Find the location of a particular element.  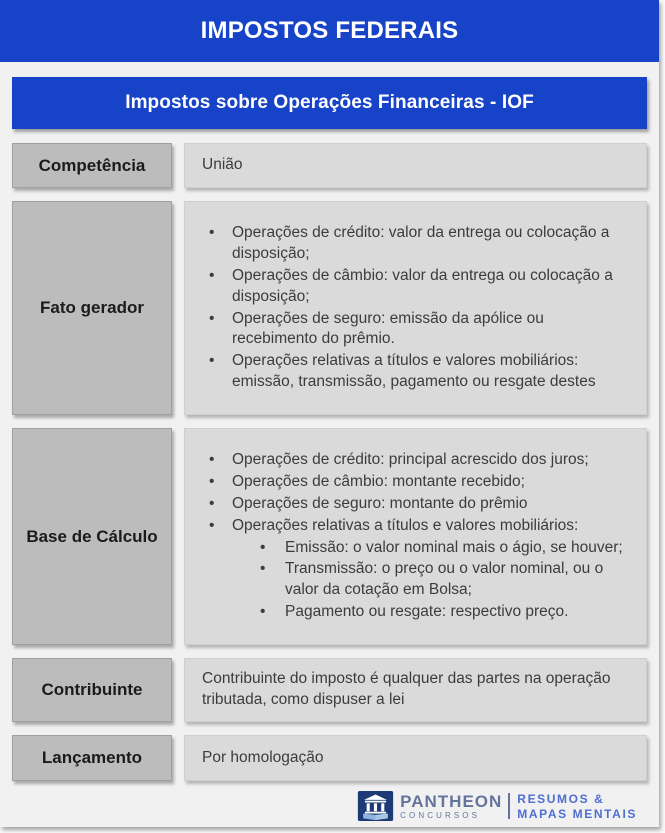

label-cell-fato-gerador: Fato gerador is located at coordinates (92, 308).